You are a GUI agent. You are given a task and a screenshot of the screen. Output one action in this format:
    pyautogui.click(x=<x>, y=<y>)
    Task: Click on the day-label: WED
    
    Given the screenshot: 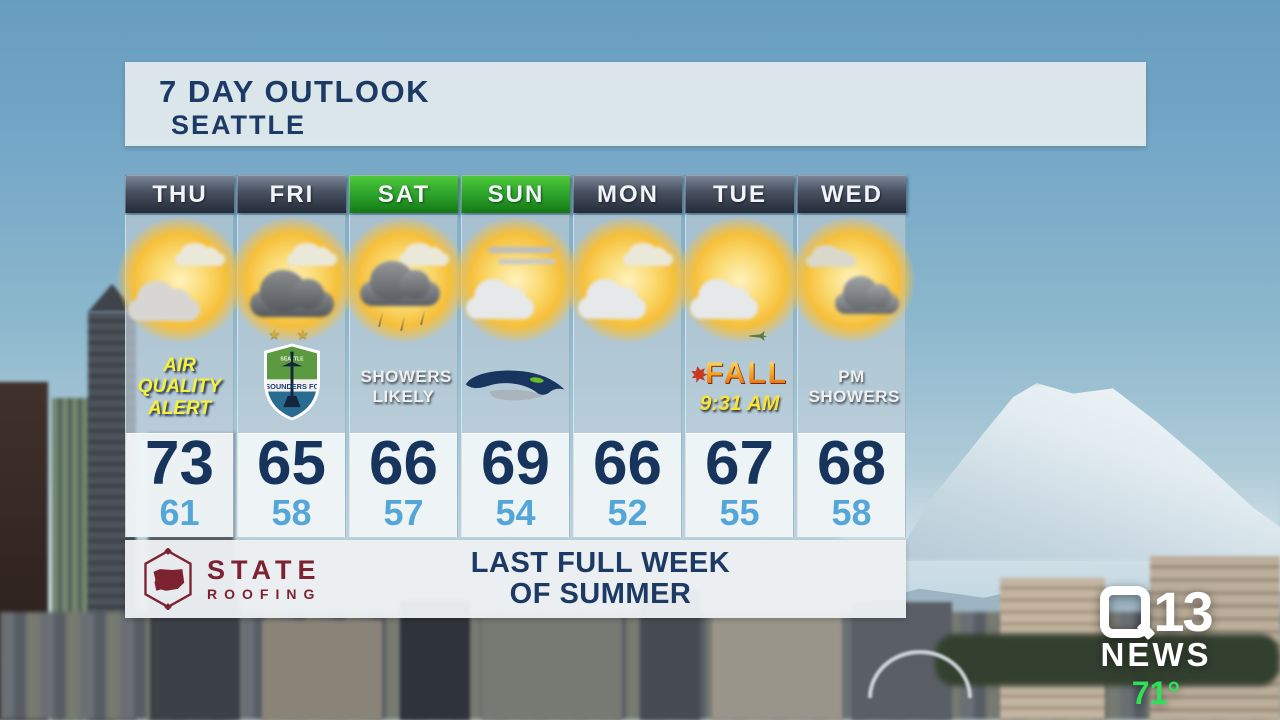 What is the action you would take?
    pyautogui.click(x=852, y=194)
    